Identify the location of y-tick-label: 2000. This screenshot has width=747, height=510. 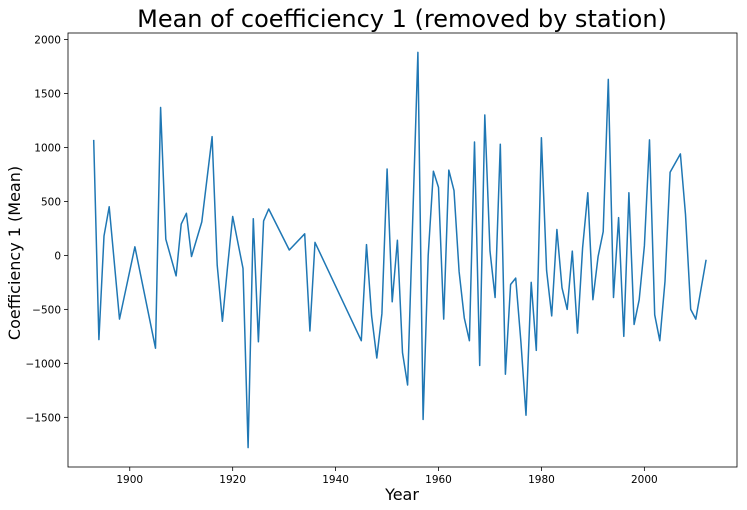
(47, 40).